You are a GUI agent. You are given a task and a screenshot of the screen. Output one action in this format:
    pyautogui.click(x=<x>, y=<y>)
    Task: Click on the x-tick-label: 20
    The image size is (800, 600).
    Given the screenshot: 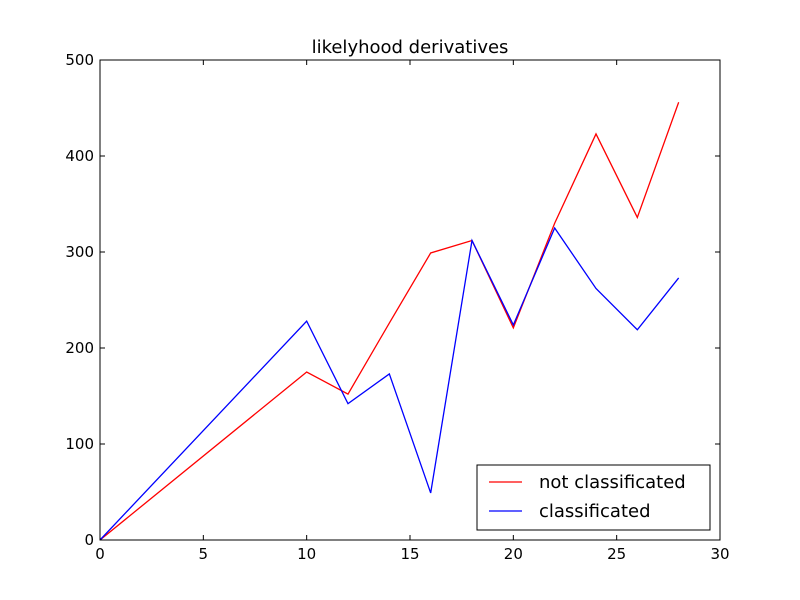 What is the action you would take?
    pyautogui.click(x=513, y=554)
    